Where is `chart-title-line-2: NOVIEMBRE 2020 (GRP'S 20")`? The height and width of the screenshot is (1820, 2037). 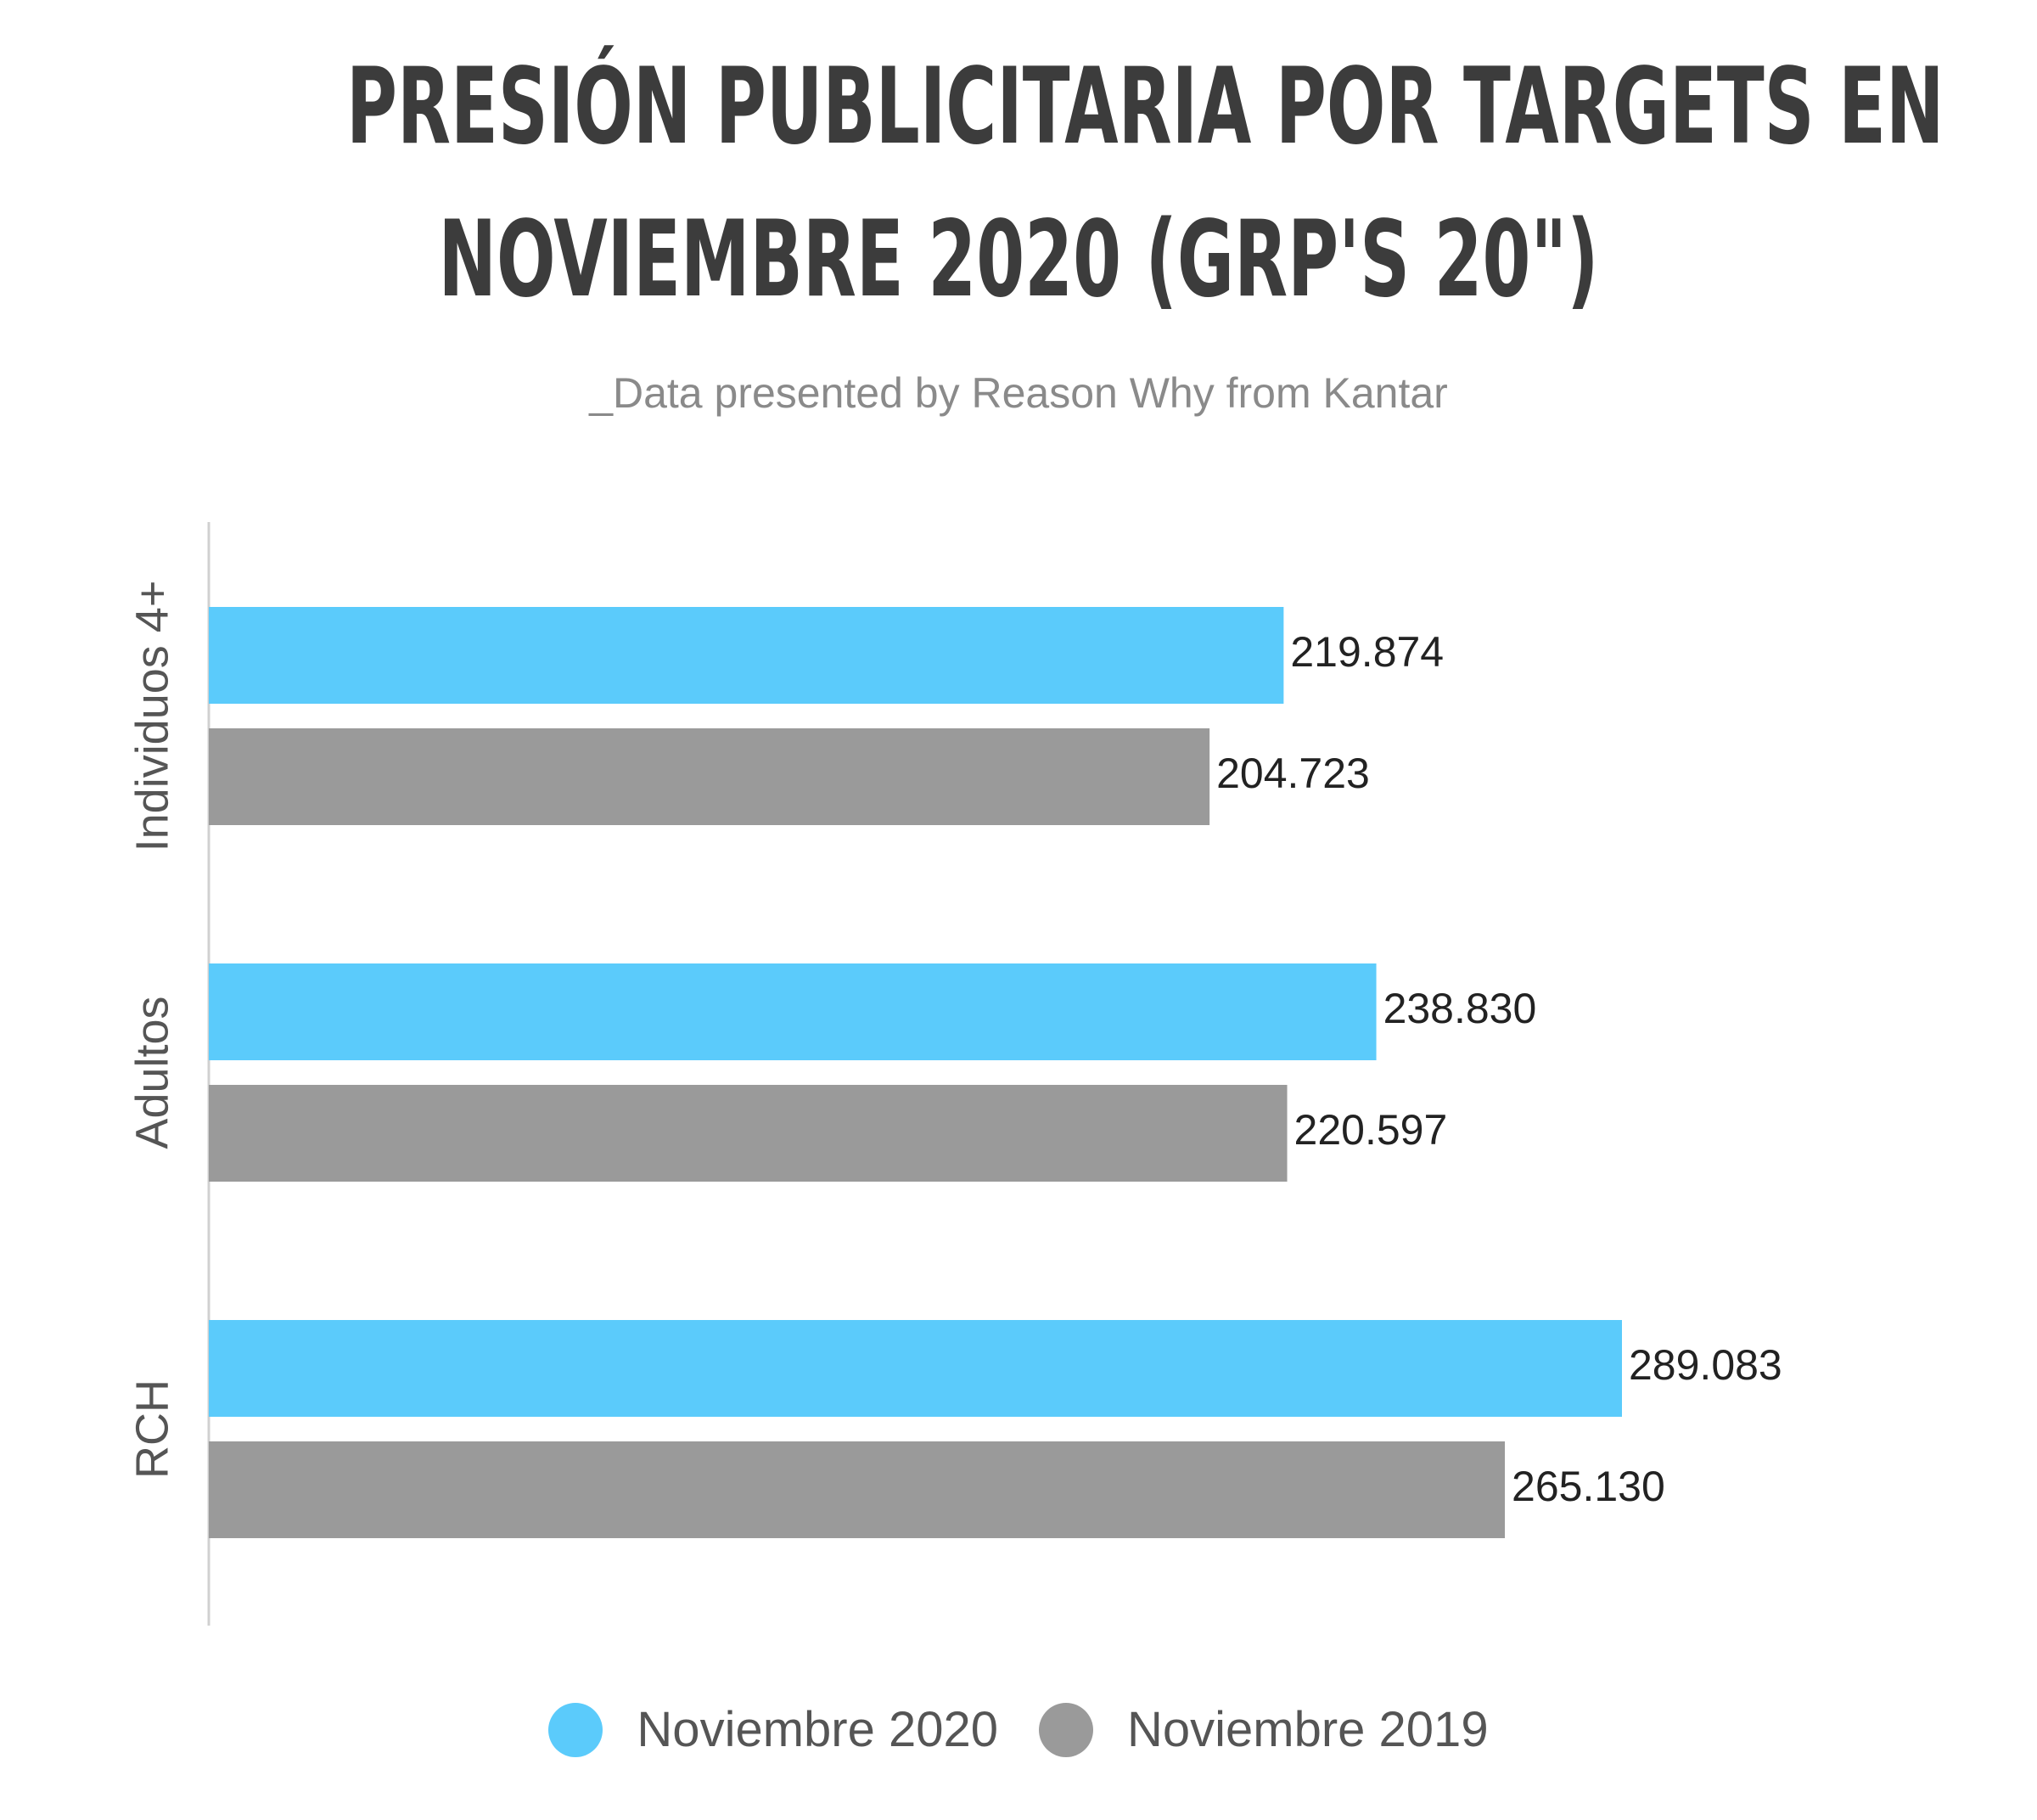 chart-title-line-2: NOVIEMBRE 2020 (GRP'S 20") is located at coordinates (1018, 260).